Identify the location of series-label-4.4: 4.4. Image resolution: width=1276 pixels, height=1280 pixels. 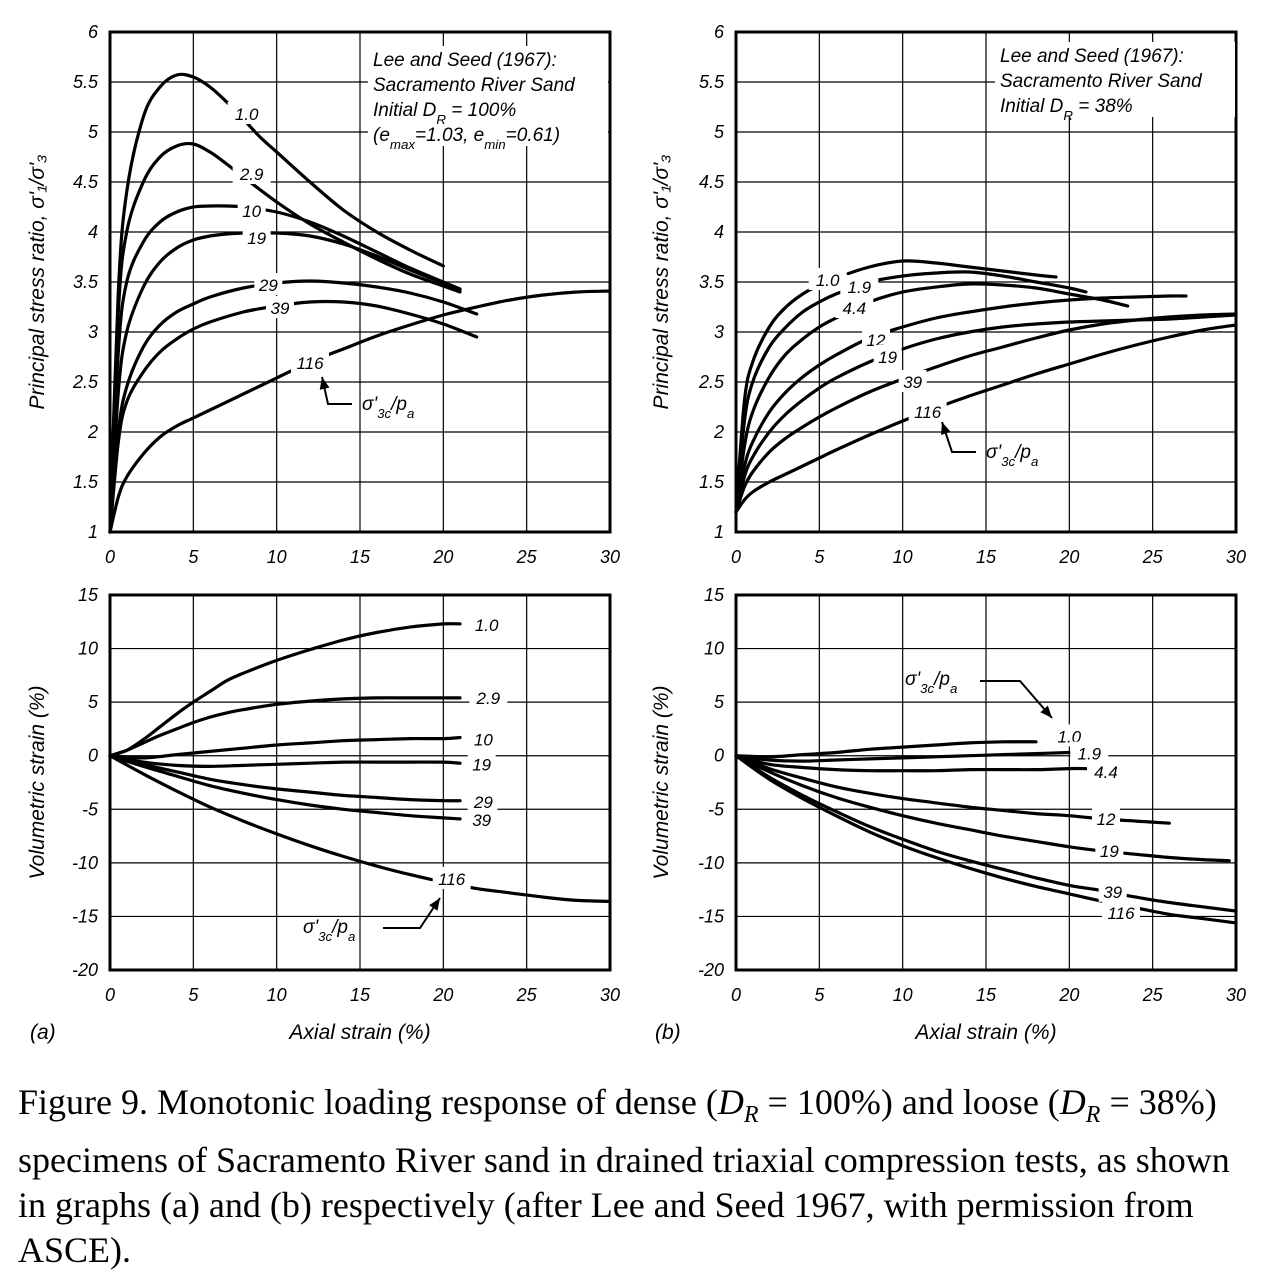
(855, 308).